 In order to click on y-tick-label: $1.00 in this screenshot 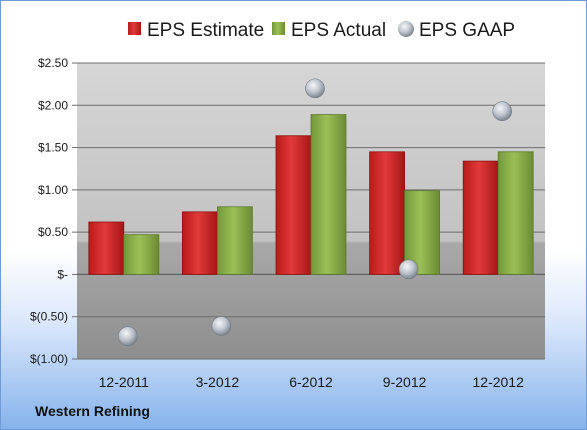, I will do `click(53, 190)`.